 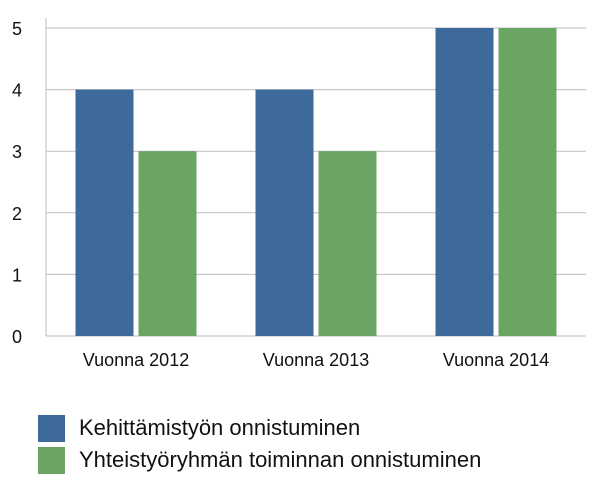 I want to click on x-tick-label-1: Vuonna 2012, so click(x=136, y=360).